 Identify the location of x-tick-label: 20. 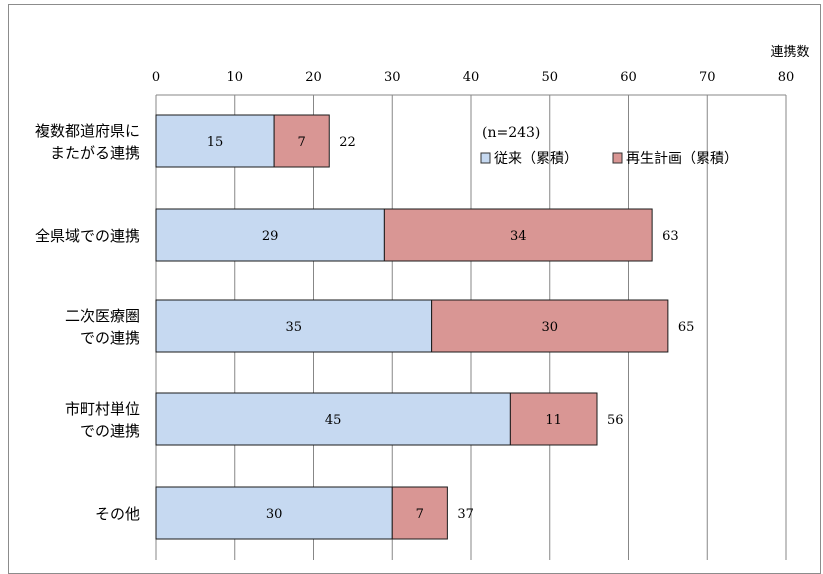
(313, 77).